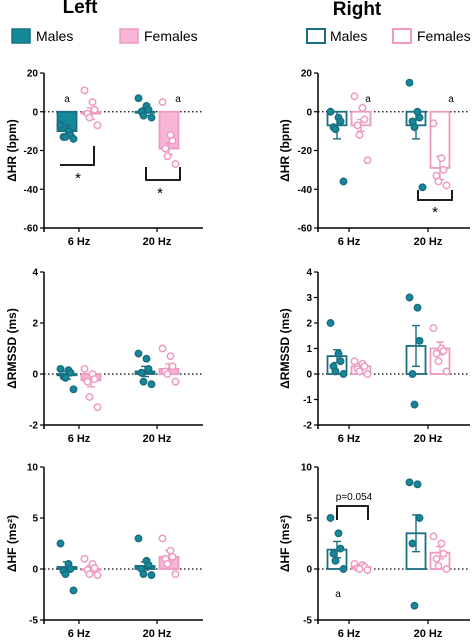  What do you see at coordinates (374, 551) in the screenshot?
I see `chart-right-hf: 10 5 0 -5 ΔHF (ms²) 6 Hz 20 Hz p=0.054 a` at bounding box center [374, 551].